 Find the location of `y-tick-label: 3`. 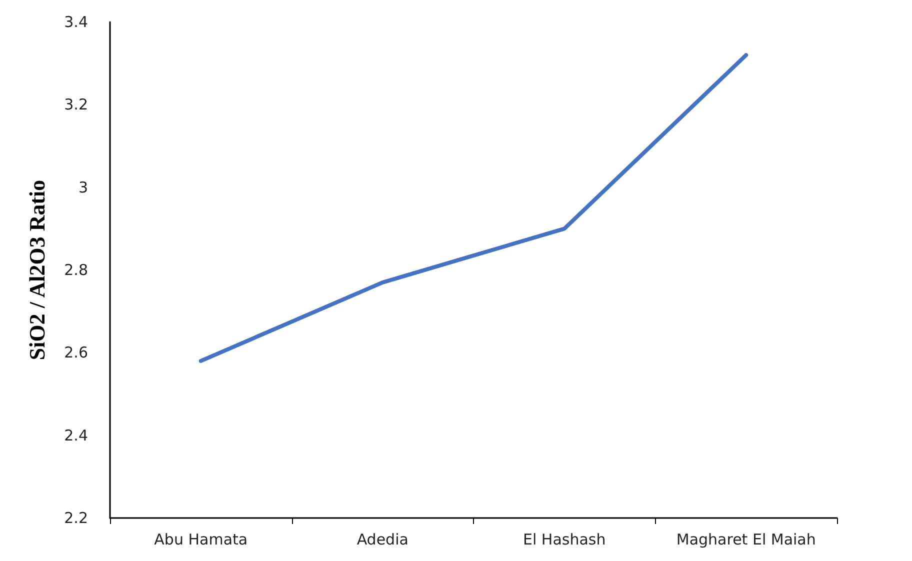

y-tick-label: 3 is located at coordinates (83, 187).